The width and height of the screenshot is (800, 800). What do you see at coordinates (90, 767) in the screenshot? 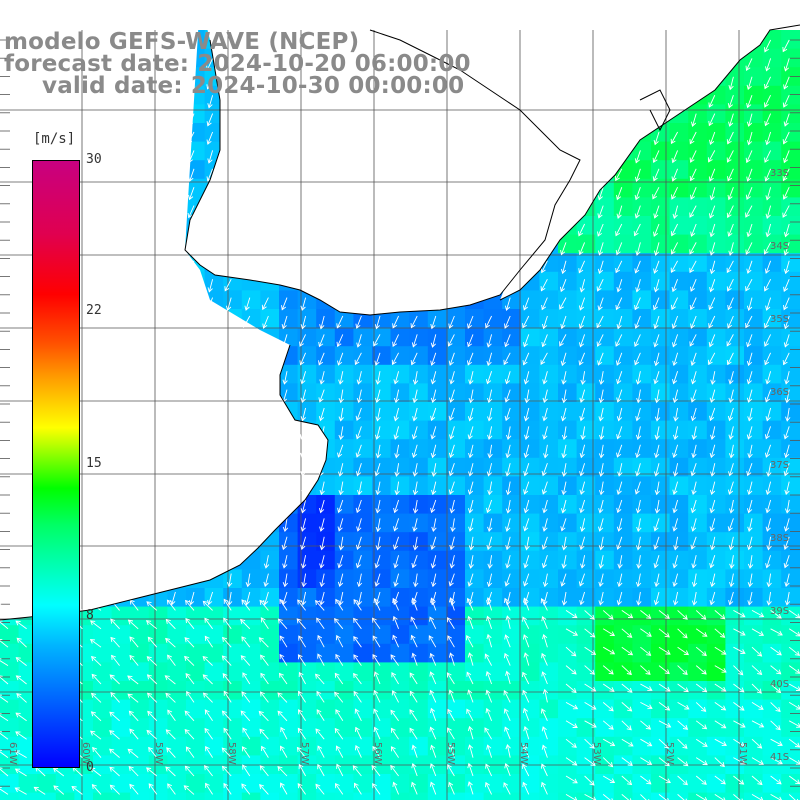
I see `colorbar-tick-0: 0` at bounding box center [90, 767].